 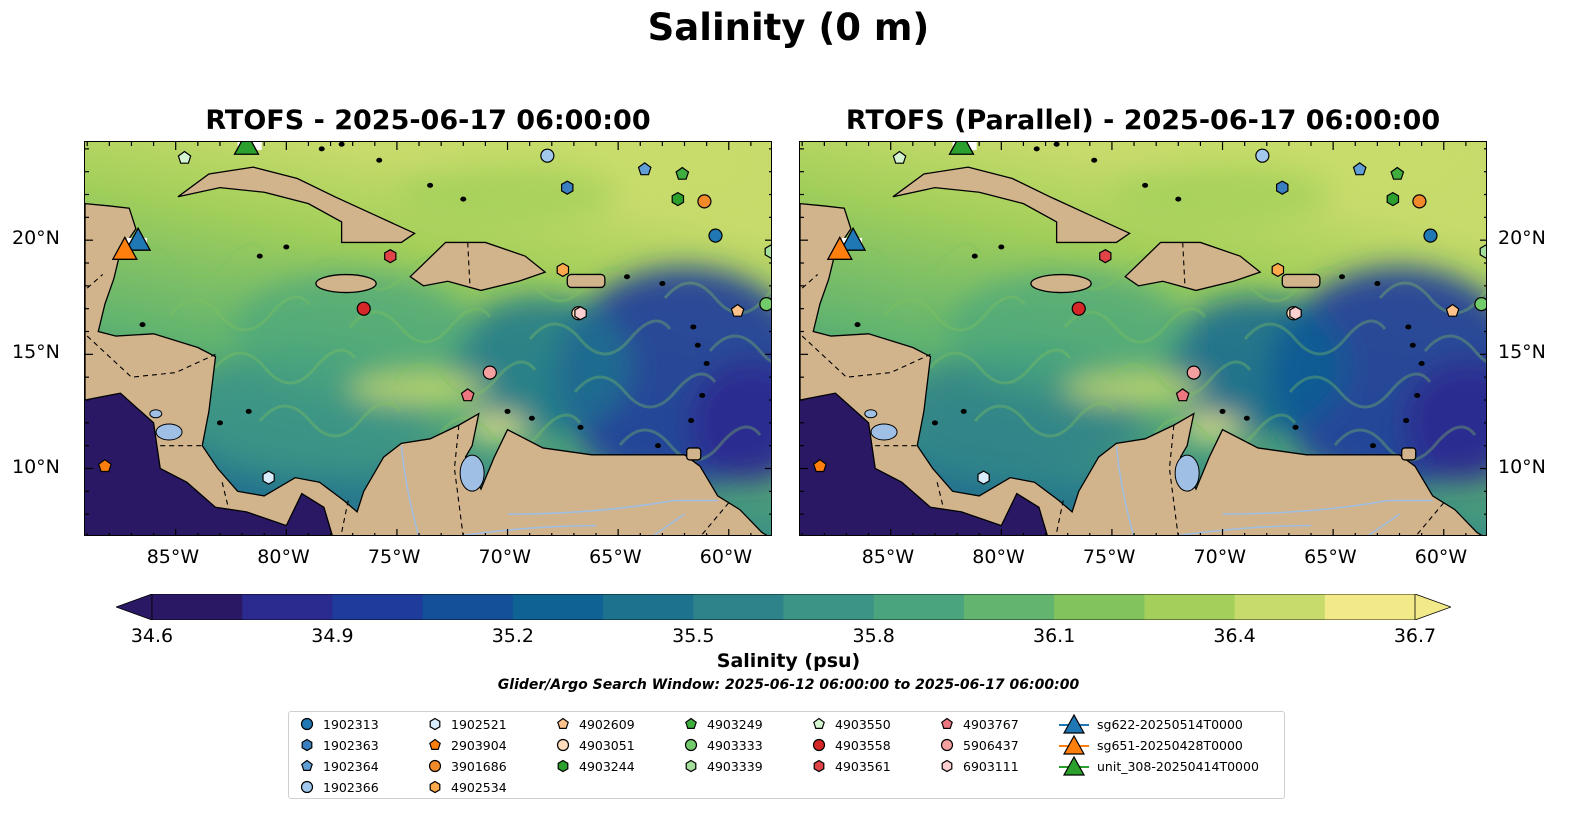 I want to click on lat-tick-label-left: 10°N, so click(x=36, y=466).